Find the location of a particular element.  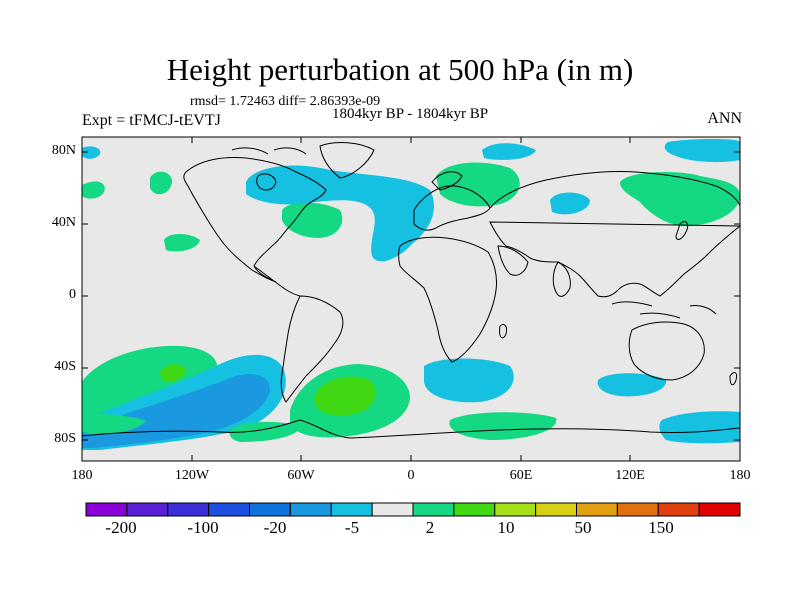

contour-green-south-pacific is located at coordinates (150, 382).